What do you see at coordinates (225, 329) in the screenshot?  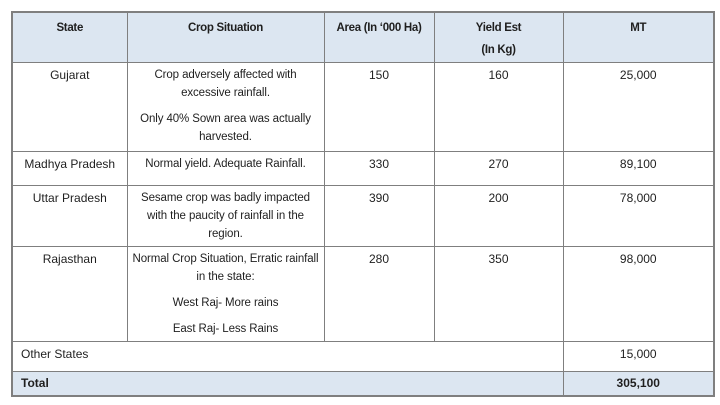 I see `crop-situation-paragraph: East Raj- Less Rains` at bounding box center [225, 329].